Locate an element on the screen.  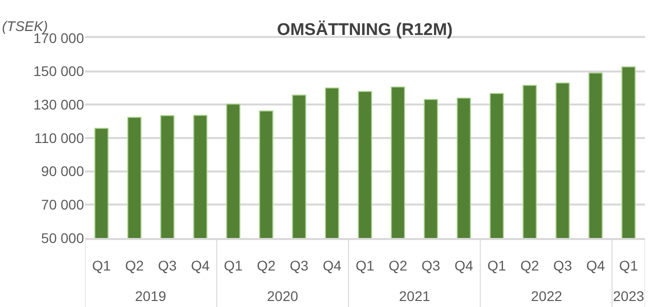
text: 2022 is located at coordinates (546, 296).